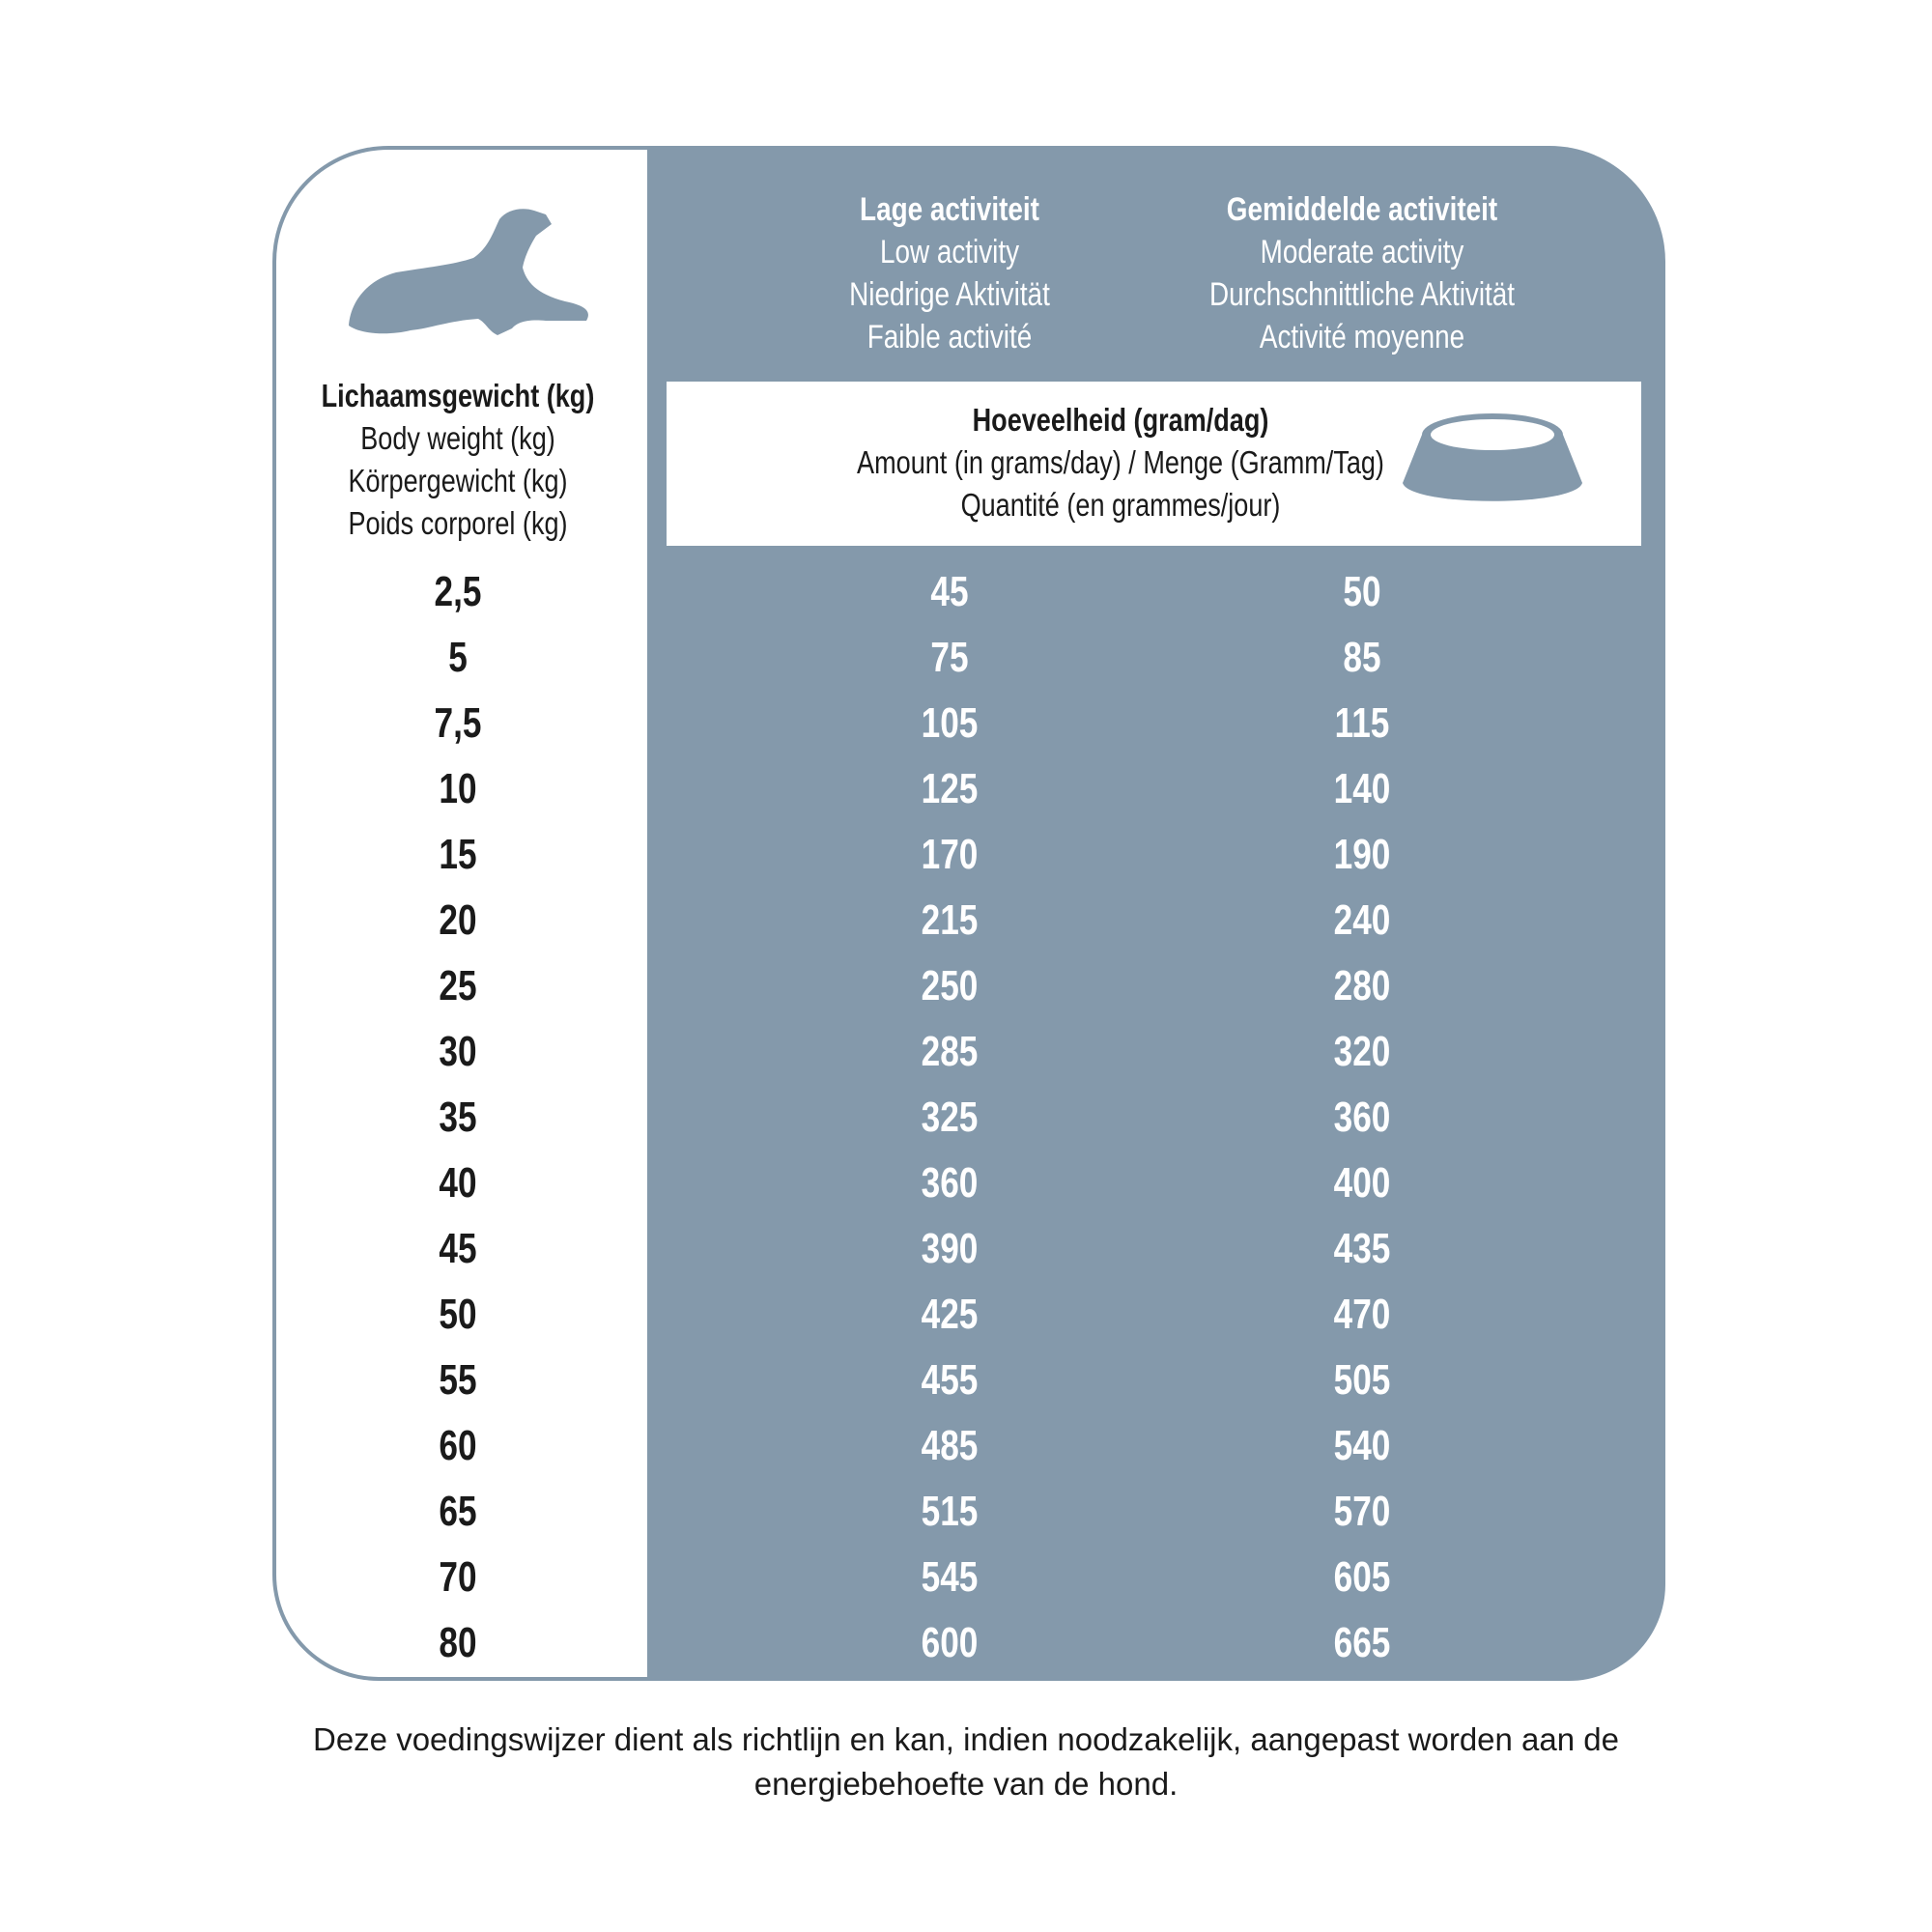 The width and height of the screenshot is (1932, 1932). I want to click on low-activity-cell: 170, so click(950, 854).